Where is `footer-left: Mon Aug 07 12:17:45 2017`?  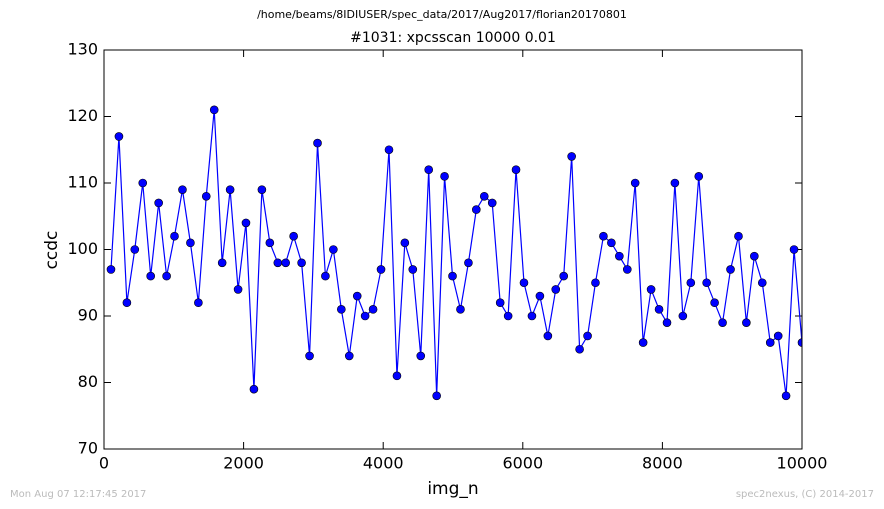 footer-left: Mon Aug 07 12:17:45 2017 is located at coordinates (78, 494).